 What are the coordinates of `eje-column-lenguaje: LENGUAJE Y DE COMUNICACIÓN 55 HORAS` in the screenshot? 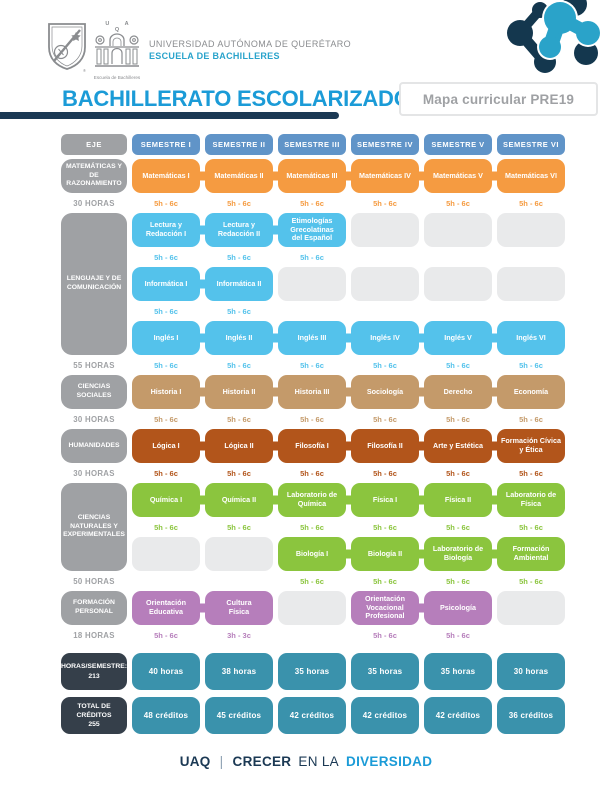 It's located at (94, 294).